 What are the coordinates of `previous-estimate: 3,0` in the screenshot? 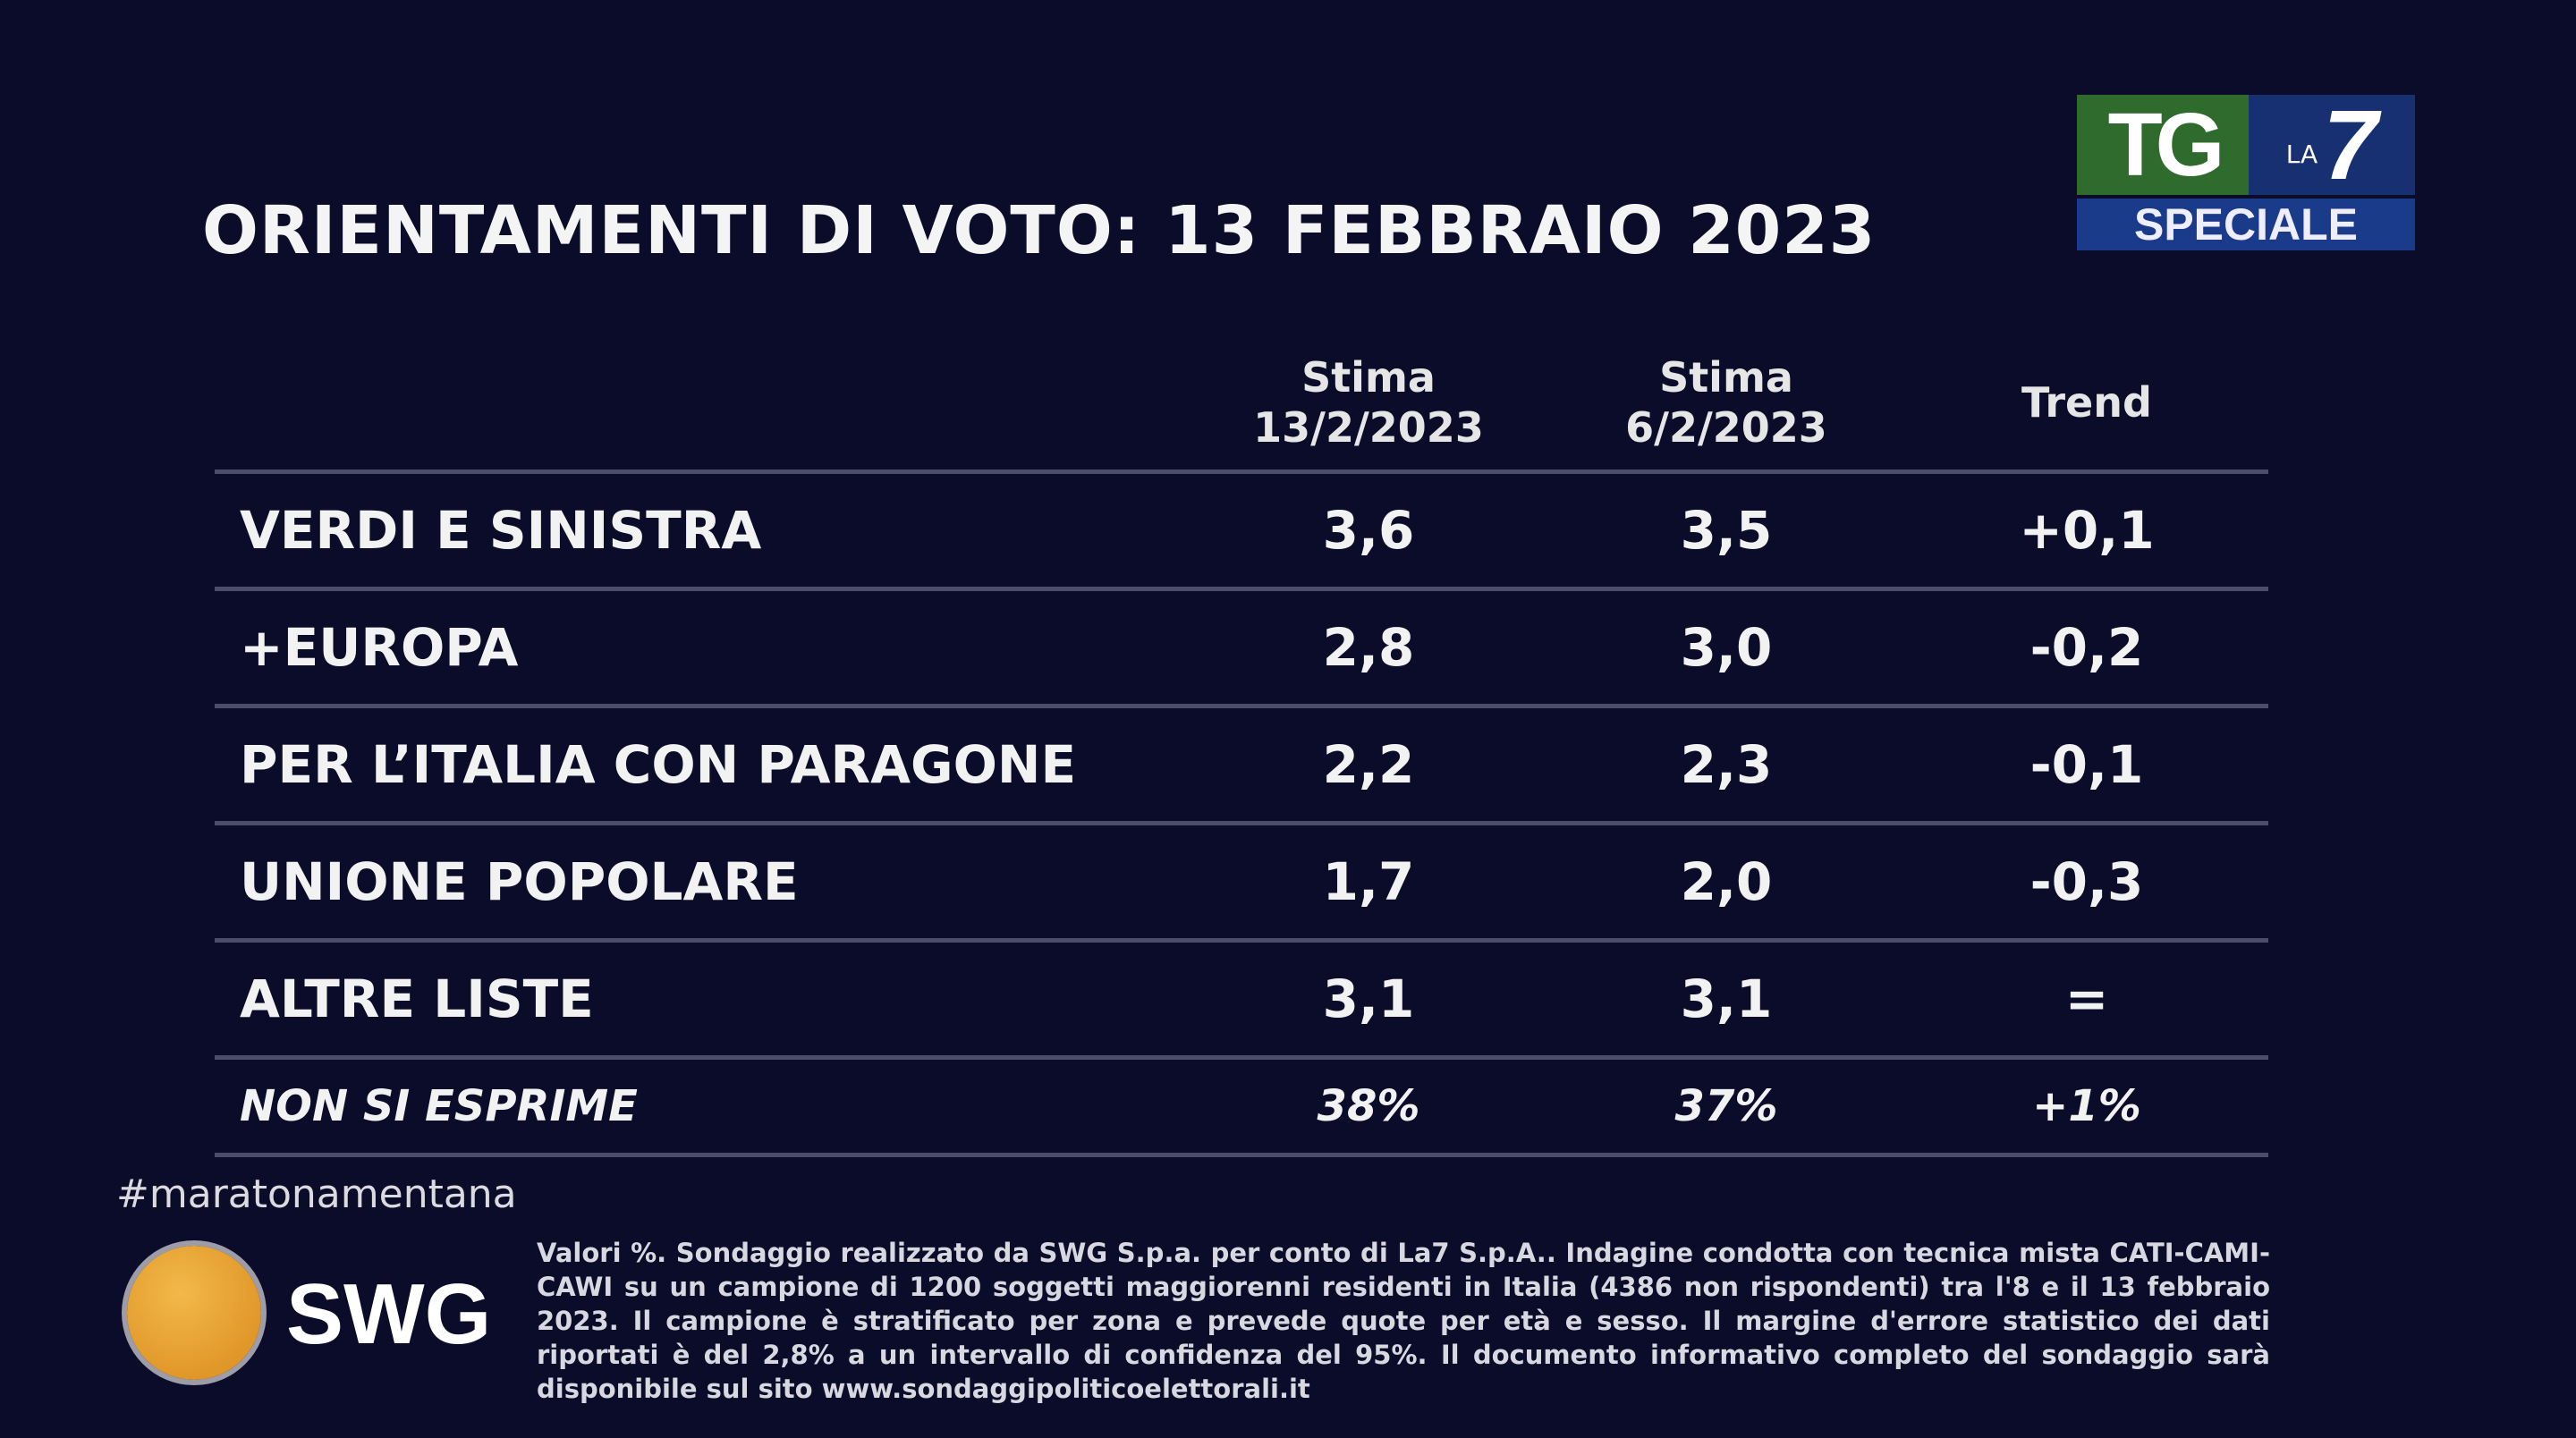 It's located at (1726, 647).